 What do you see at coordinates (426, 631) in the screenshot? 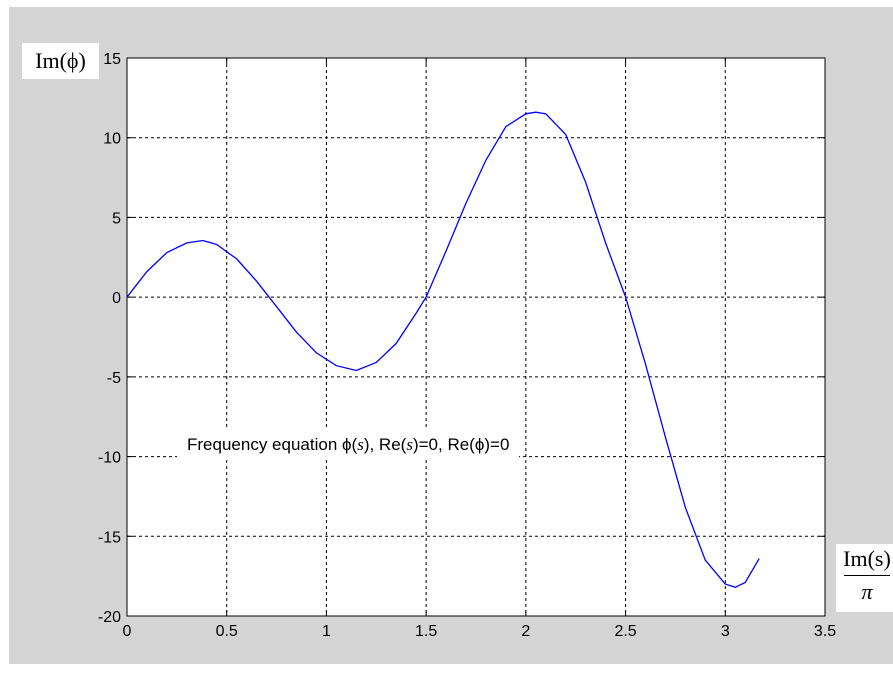
I see `x-tick-label: 1.5` at bounding box center [426, 631].